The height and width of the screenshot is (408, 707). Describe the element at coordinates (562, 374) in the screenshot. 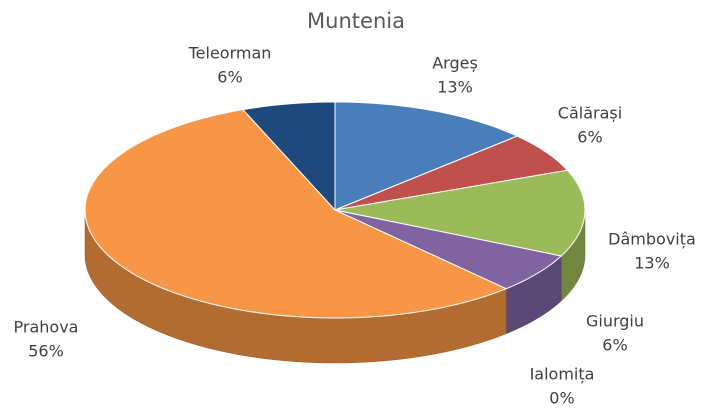

I see `data-label-name: Ialomița` at that location.